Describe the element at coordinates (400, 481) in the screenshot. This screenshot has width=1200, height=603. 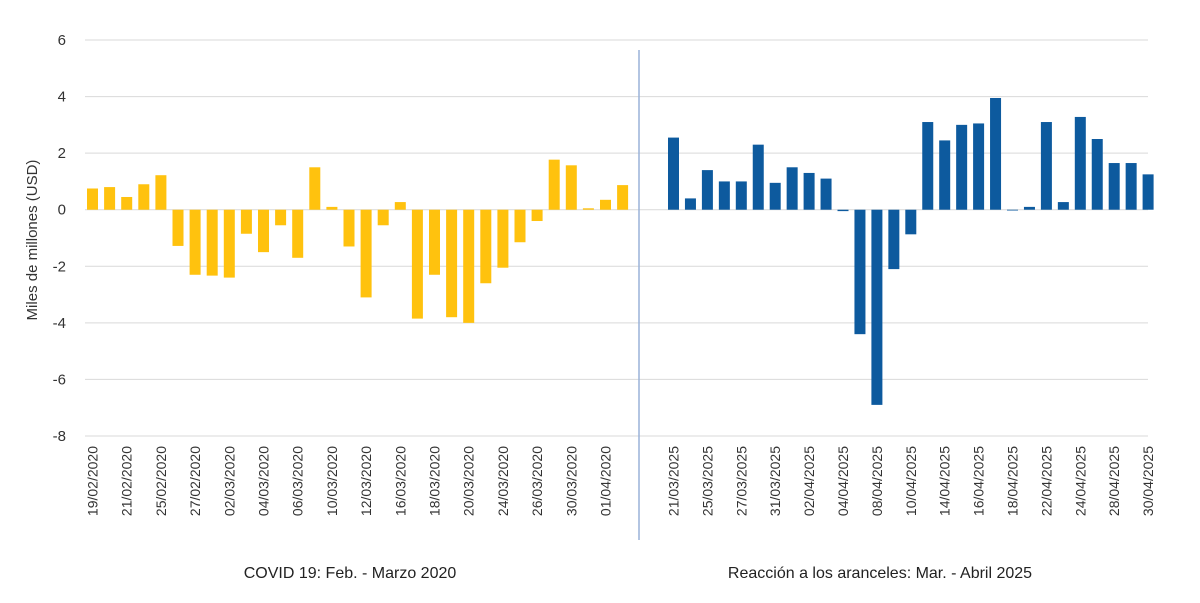
I see `x-tick-label: 16/03/2020` at that location.